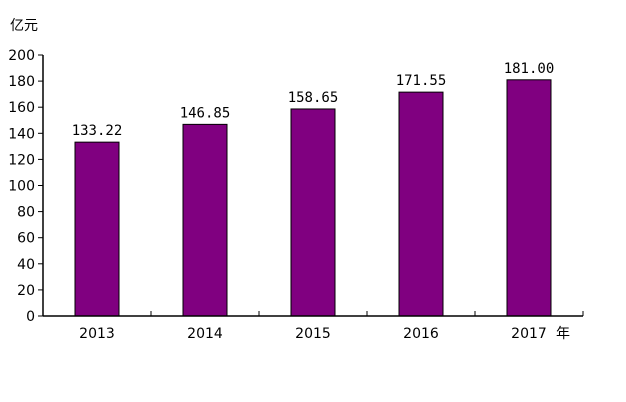 The image size is (626, 402). What do you see at coordinates (313, 98) in the screenshot?
I see `data-label-2015: 158.65` at bounding box center [313, 98].